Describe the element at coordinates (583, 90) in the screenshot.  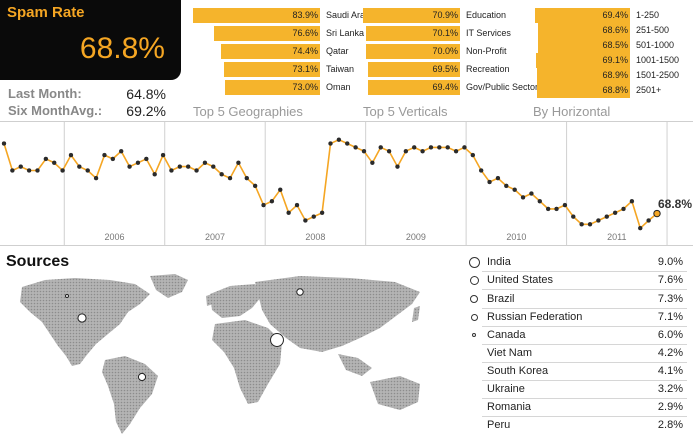
I see `panel-bar: 68.8%` at that location.